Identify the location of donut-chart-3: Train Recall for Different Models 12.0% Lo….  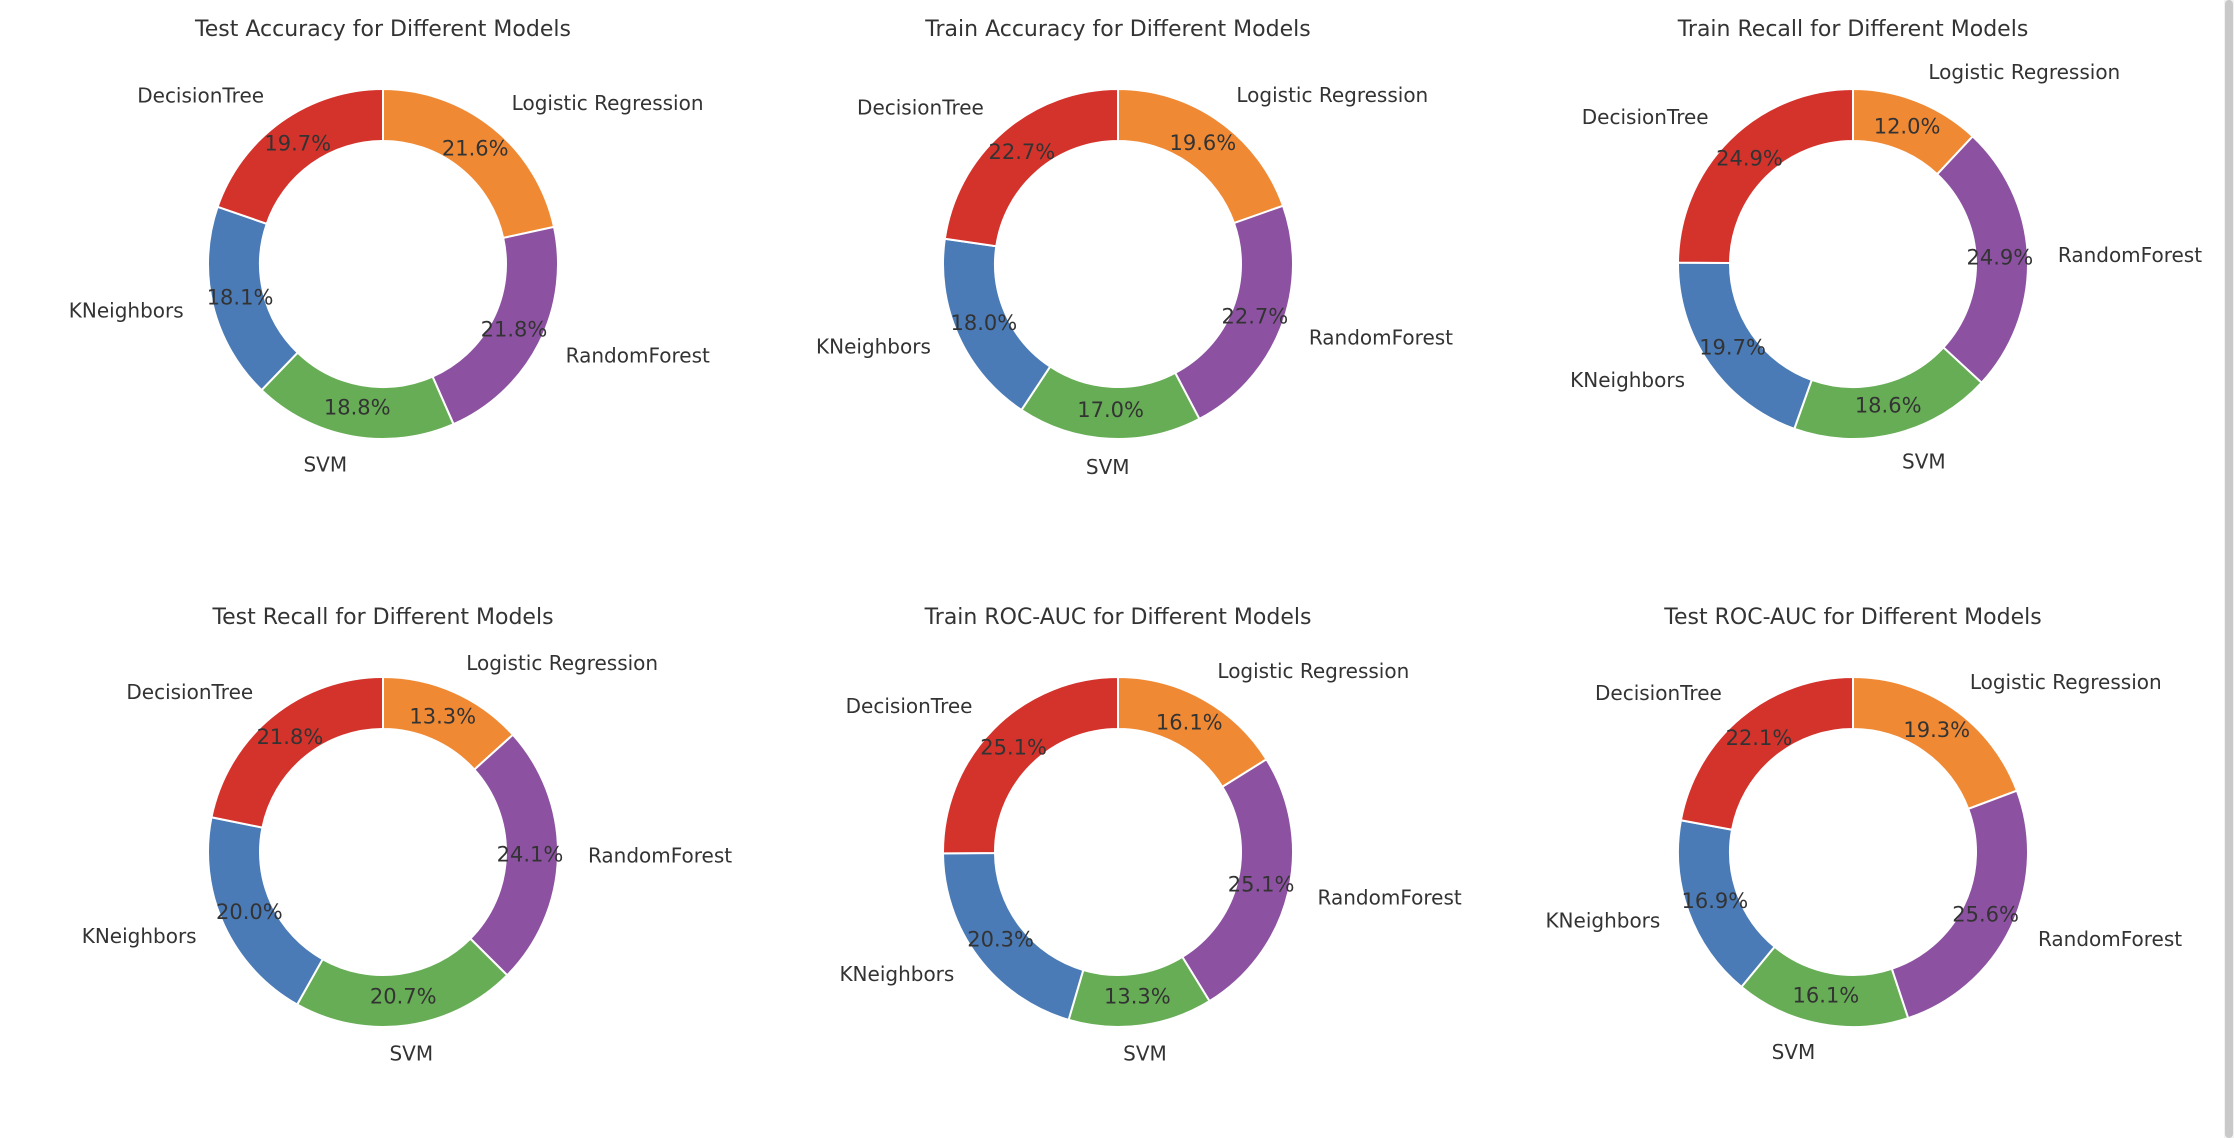
(1886, 245).